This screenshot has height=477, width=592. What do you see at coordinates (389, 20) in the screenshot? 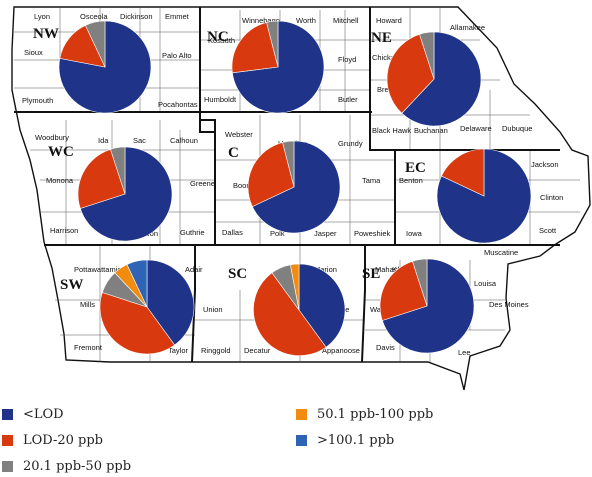
I see `county-label: Howard` at bounding box center [389, 20].